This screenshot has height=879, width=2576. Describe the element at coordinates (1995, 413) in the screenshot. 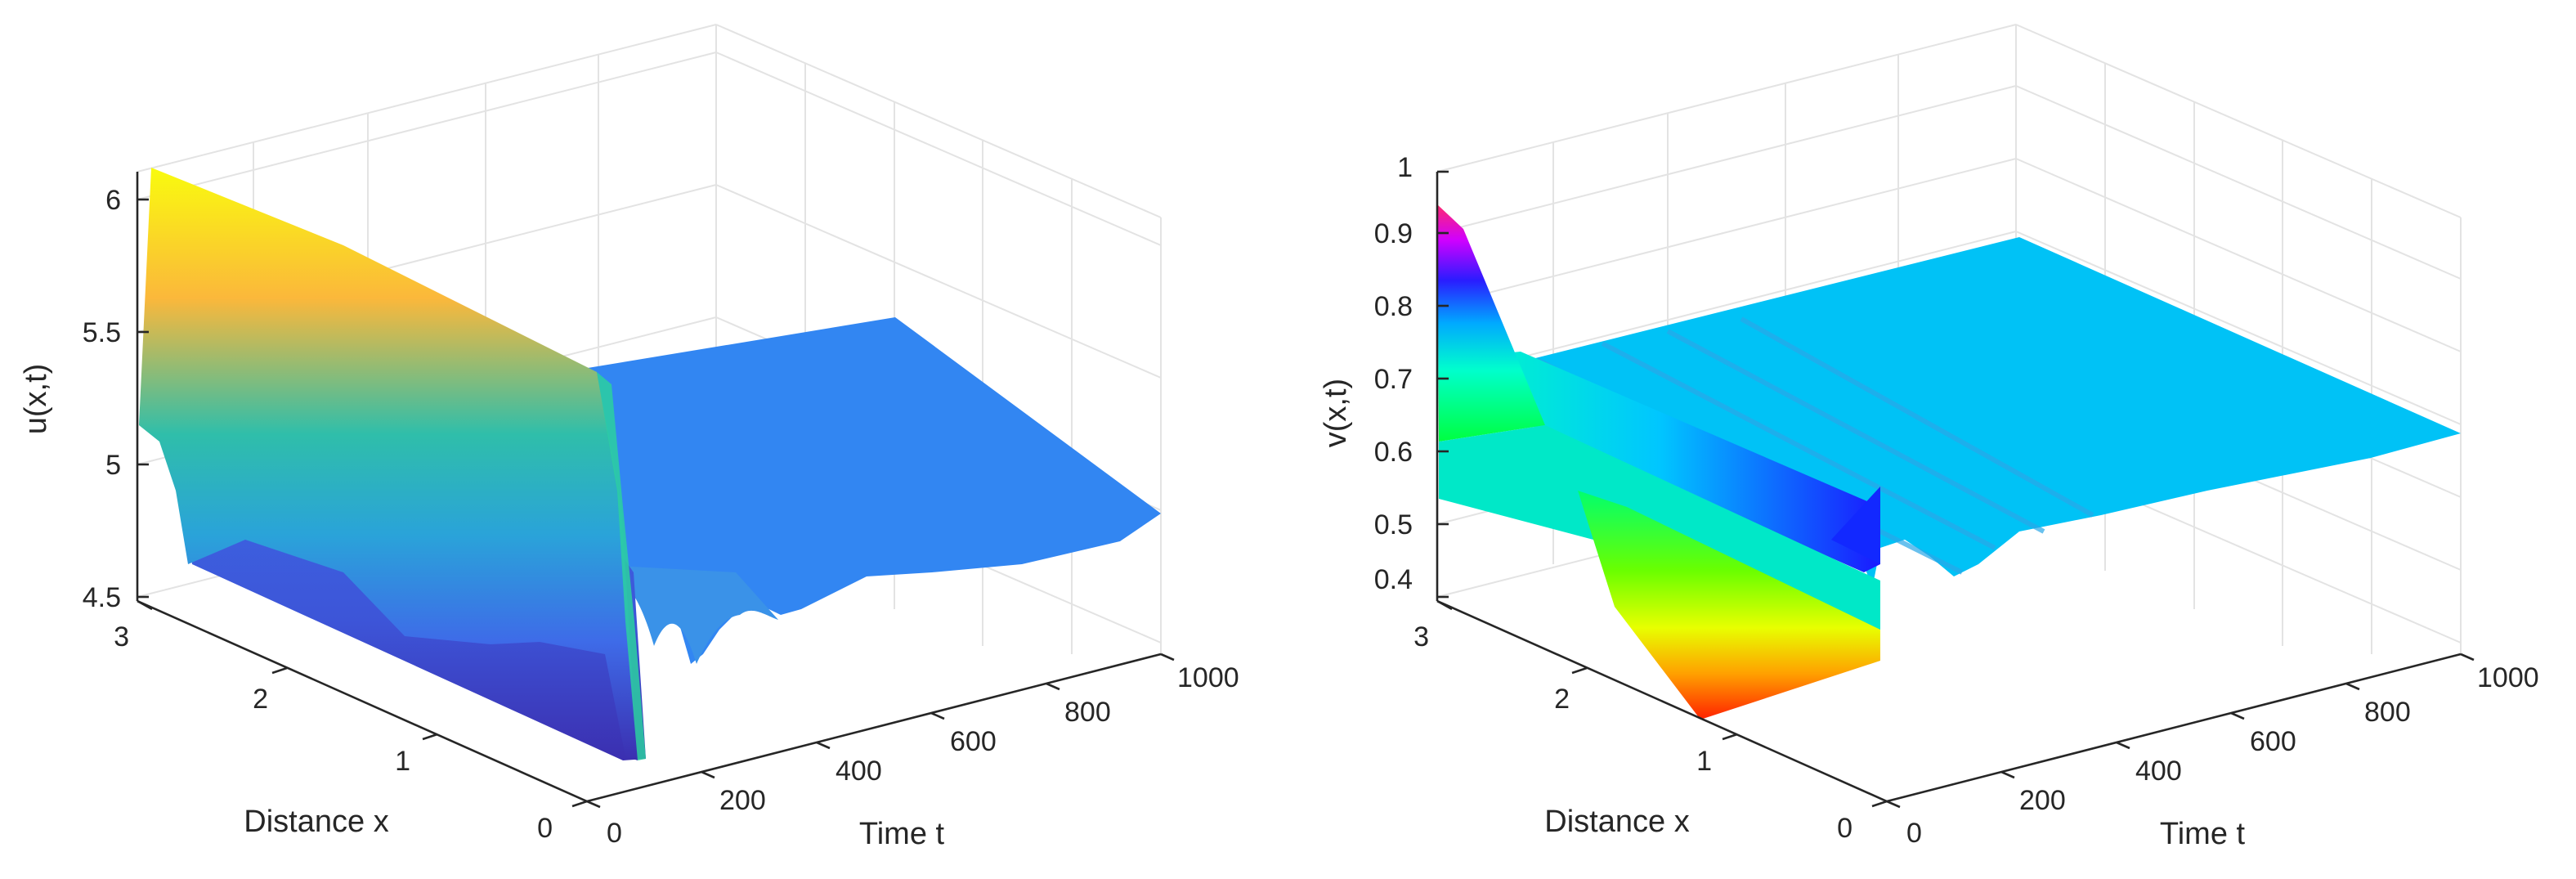

I see `surface-plateau` at that location.